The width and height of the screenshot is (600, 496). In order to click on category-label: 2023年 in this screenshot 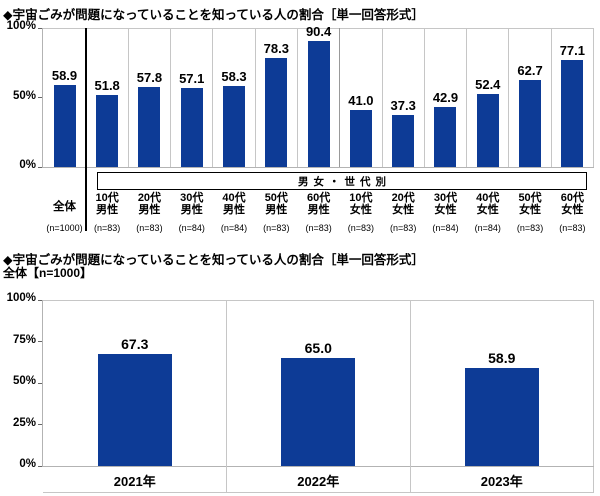, I will do `click(501, 481)`.